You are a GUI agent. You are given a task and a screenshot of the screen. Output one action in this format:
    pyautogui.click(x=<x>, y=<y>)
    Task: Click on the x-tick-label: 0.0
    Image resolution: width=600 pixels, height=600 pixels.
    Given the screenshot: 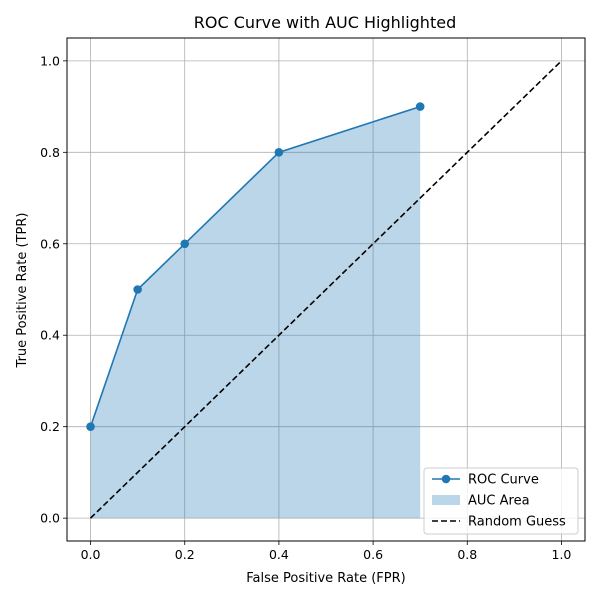 What is the action you would take?
    pyautogui.click(x=91, y=554)
    